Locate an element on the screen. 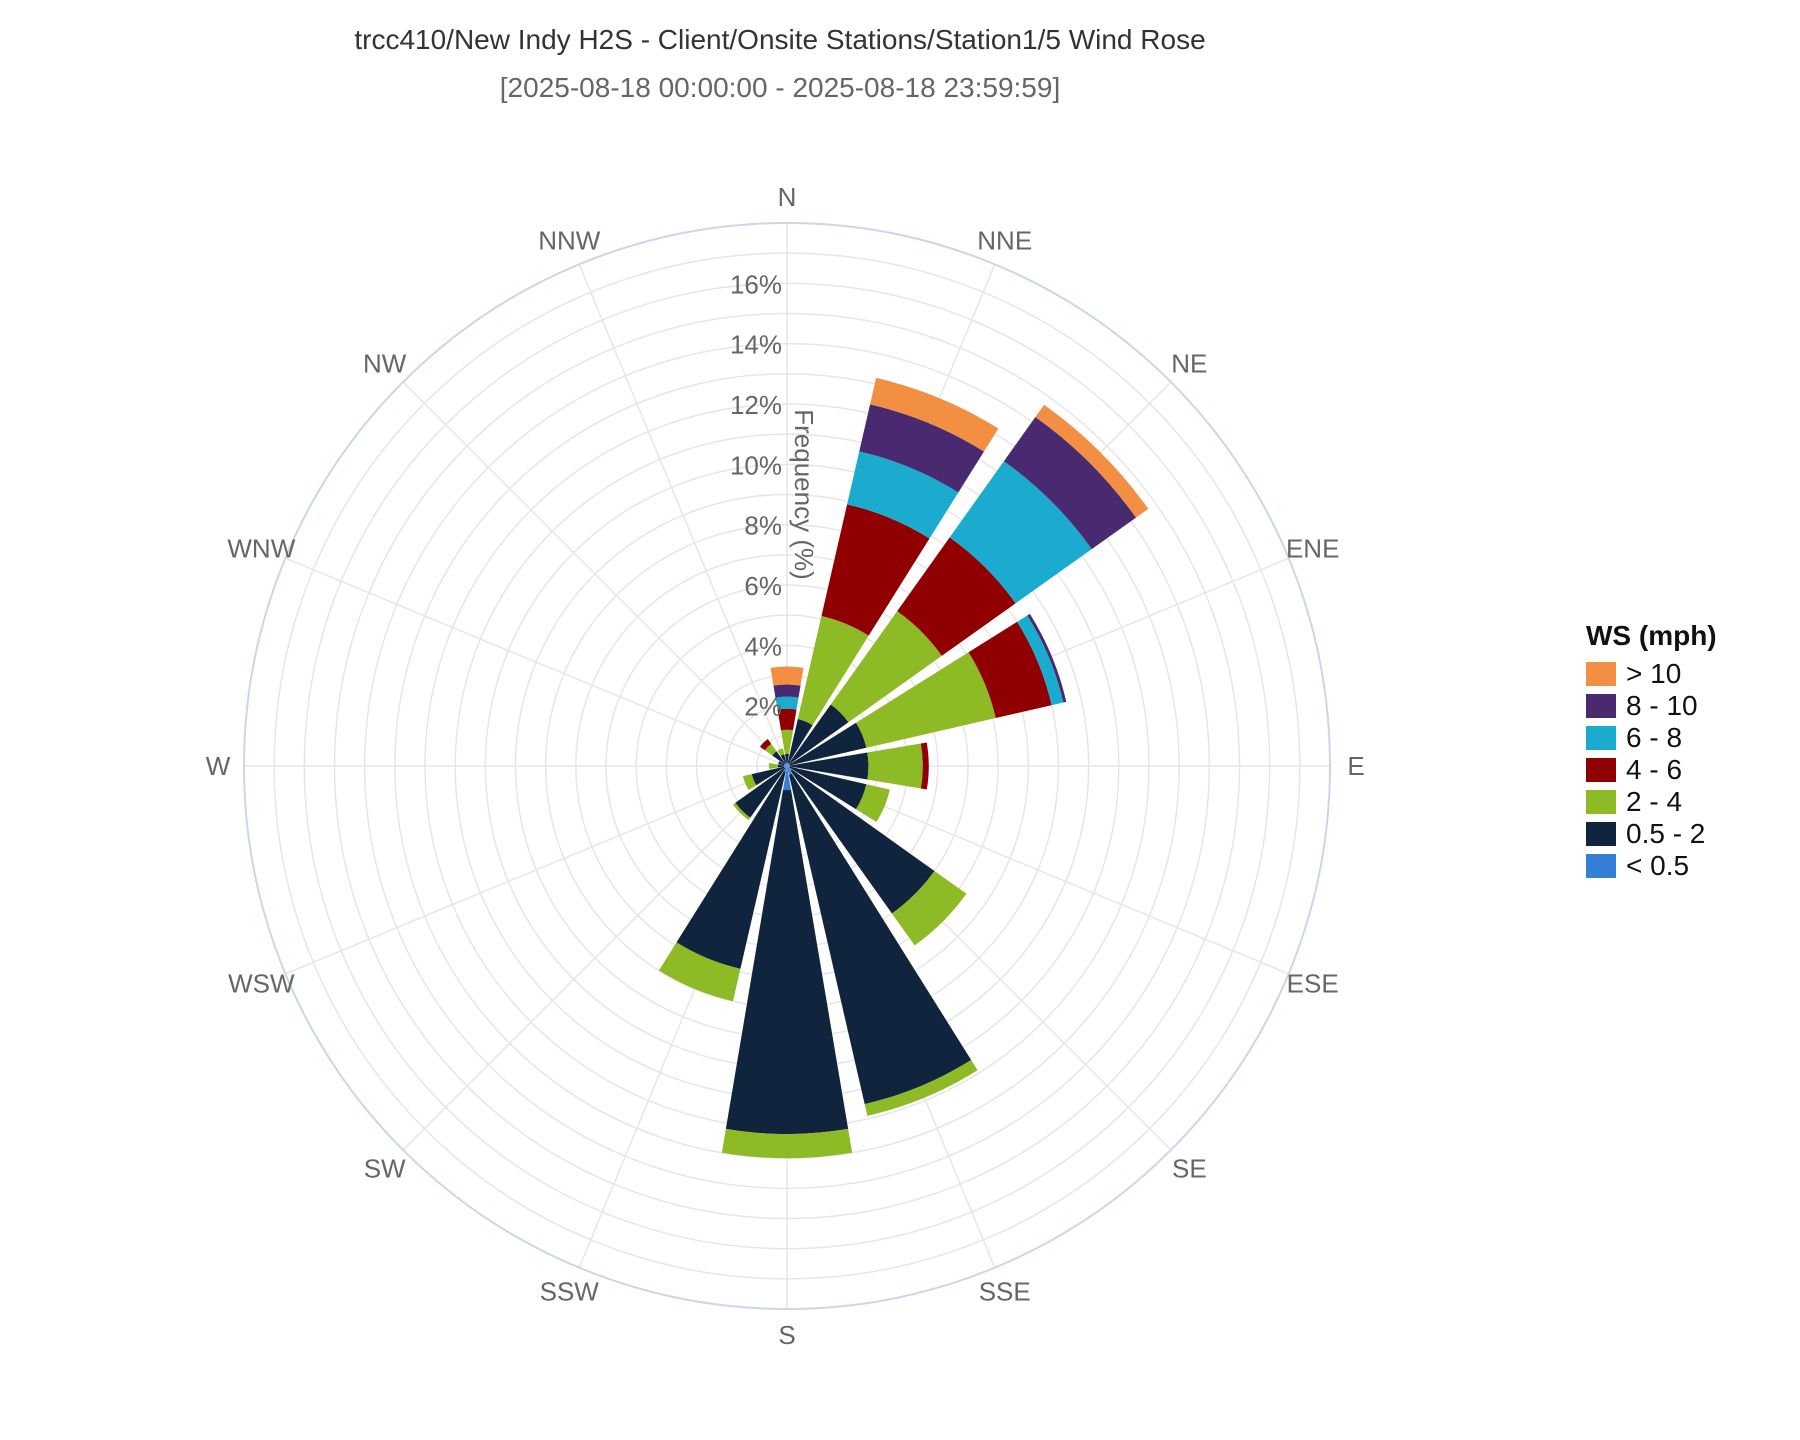 Image resolution: width=1800 pixels, height=1440 pixels. legend-item: 8 - 10 is located at coordinates (1651, 706).